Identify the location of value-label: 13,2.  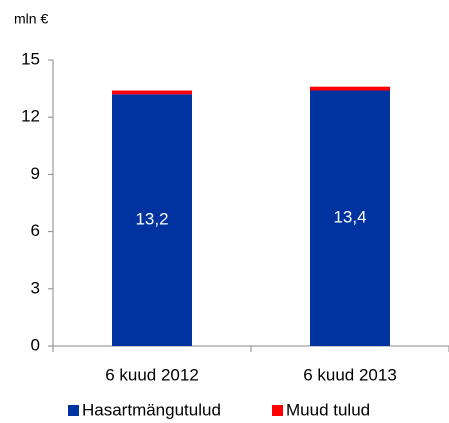
(151, 219).